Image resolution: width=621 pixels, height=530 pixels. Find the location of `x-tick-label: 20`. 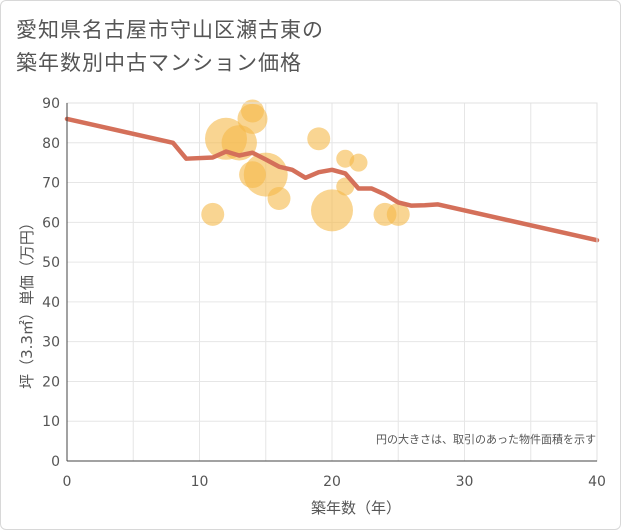

x-tick-label: 20 is located at coordinates (332, 482).